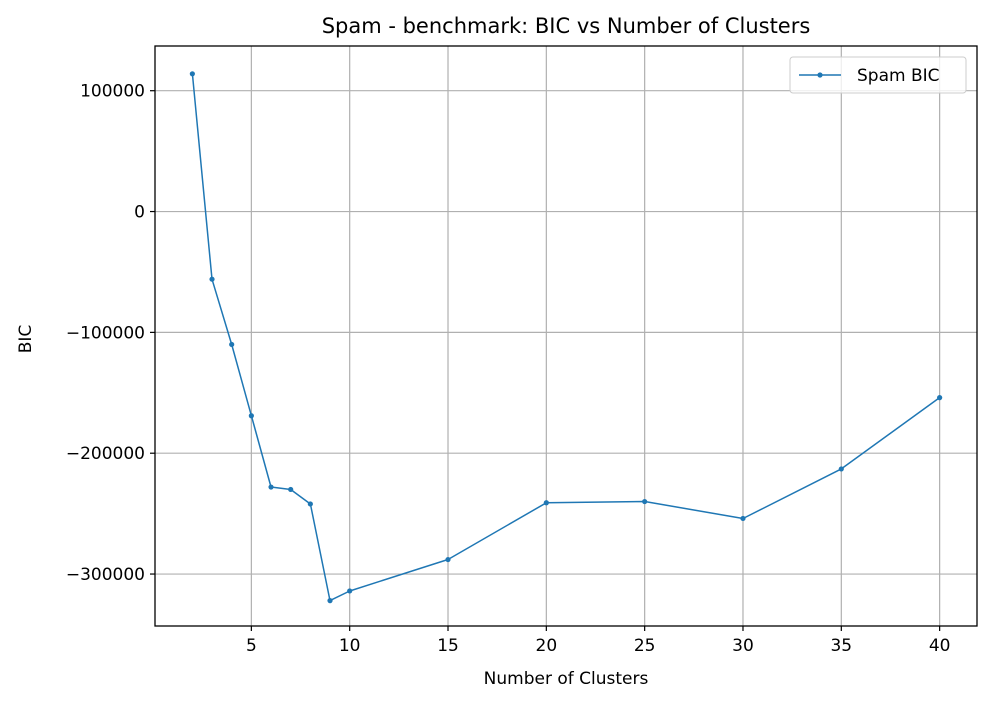 The height and width of the screenshot is (704, 995). Describe the element at coordinates (105, 454) in the screenshot. I see `y-tick-label: −200000` at that location.